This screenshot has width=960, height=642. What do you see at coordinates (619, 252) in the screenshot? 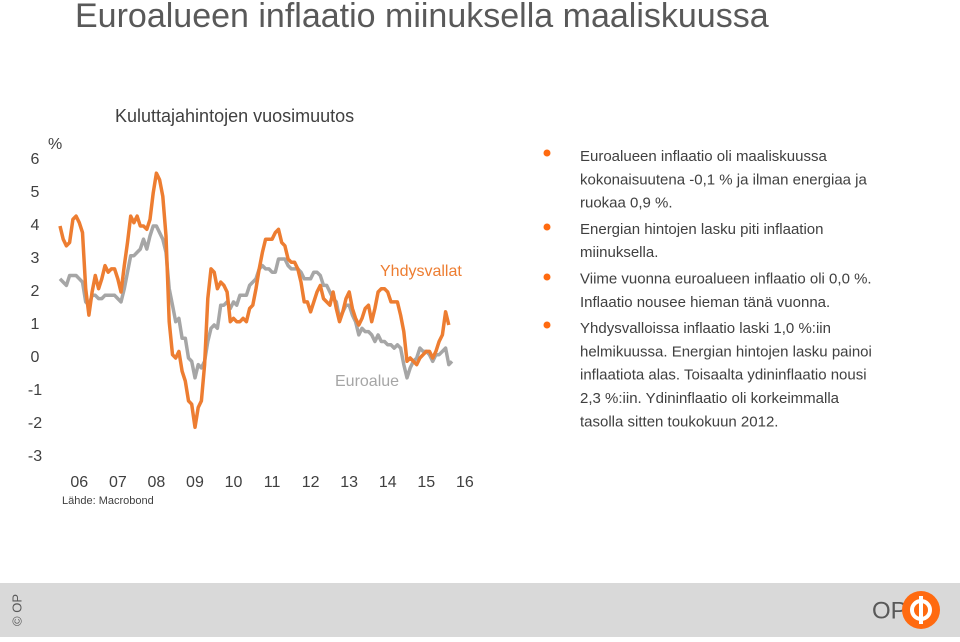
I see `bullet-text: miinuksella.` at bounding box center [619, 252].